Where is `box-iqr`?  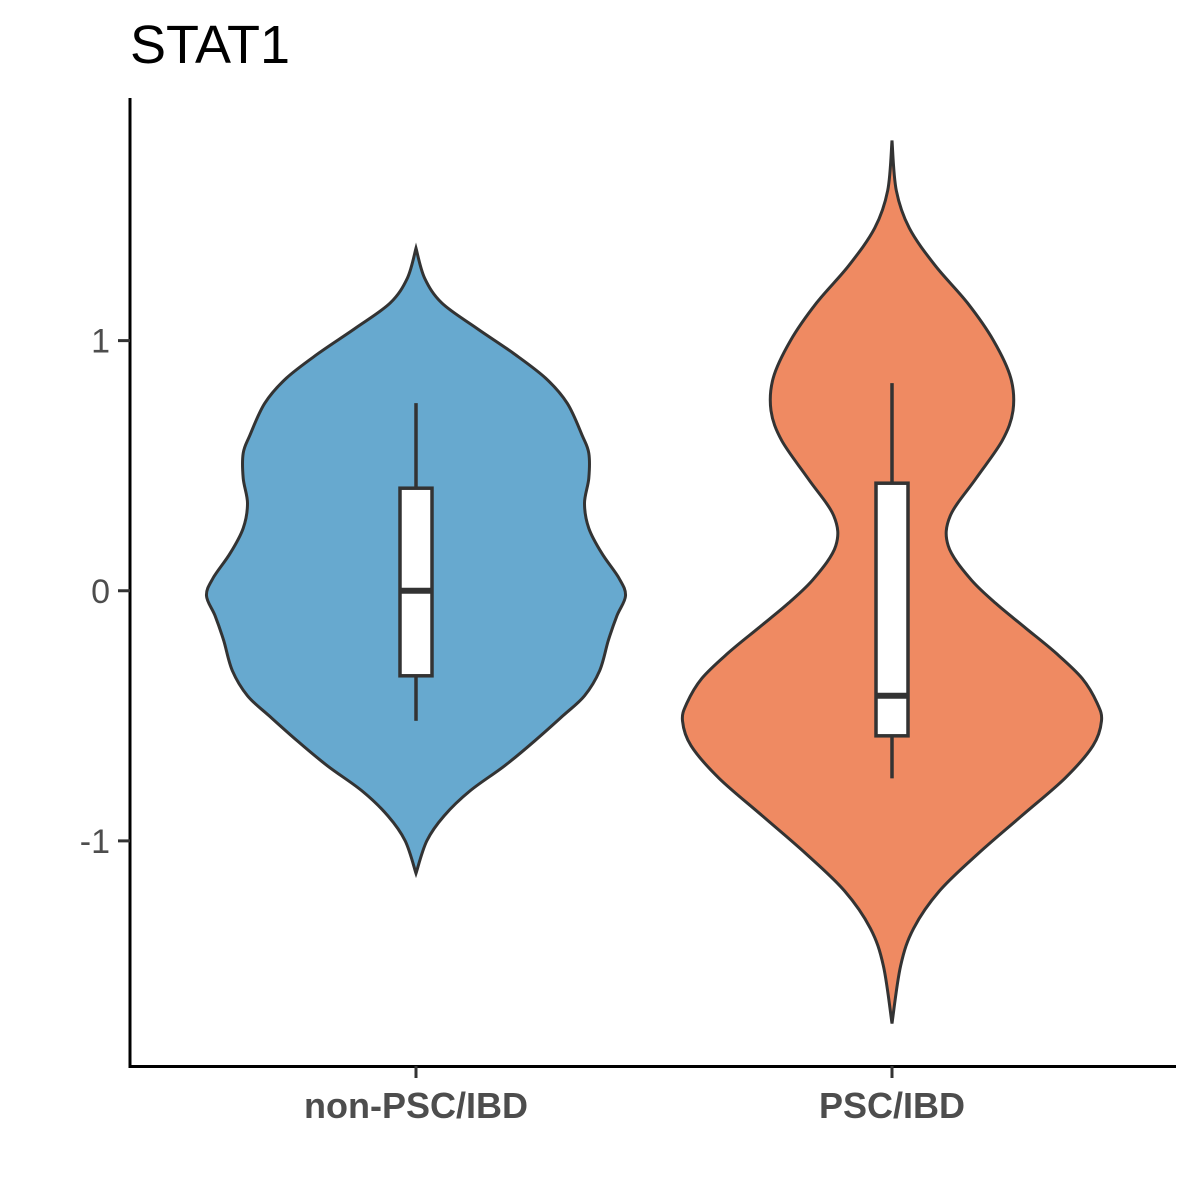
box-iqr is located at coordinates (416, 582).